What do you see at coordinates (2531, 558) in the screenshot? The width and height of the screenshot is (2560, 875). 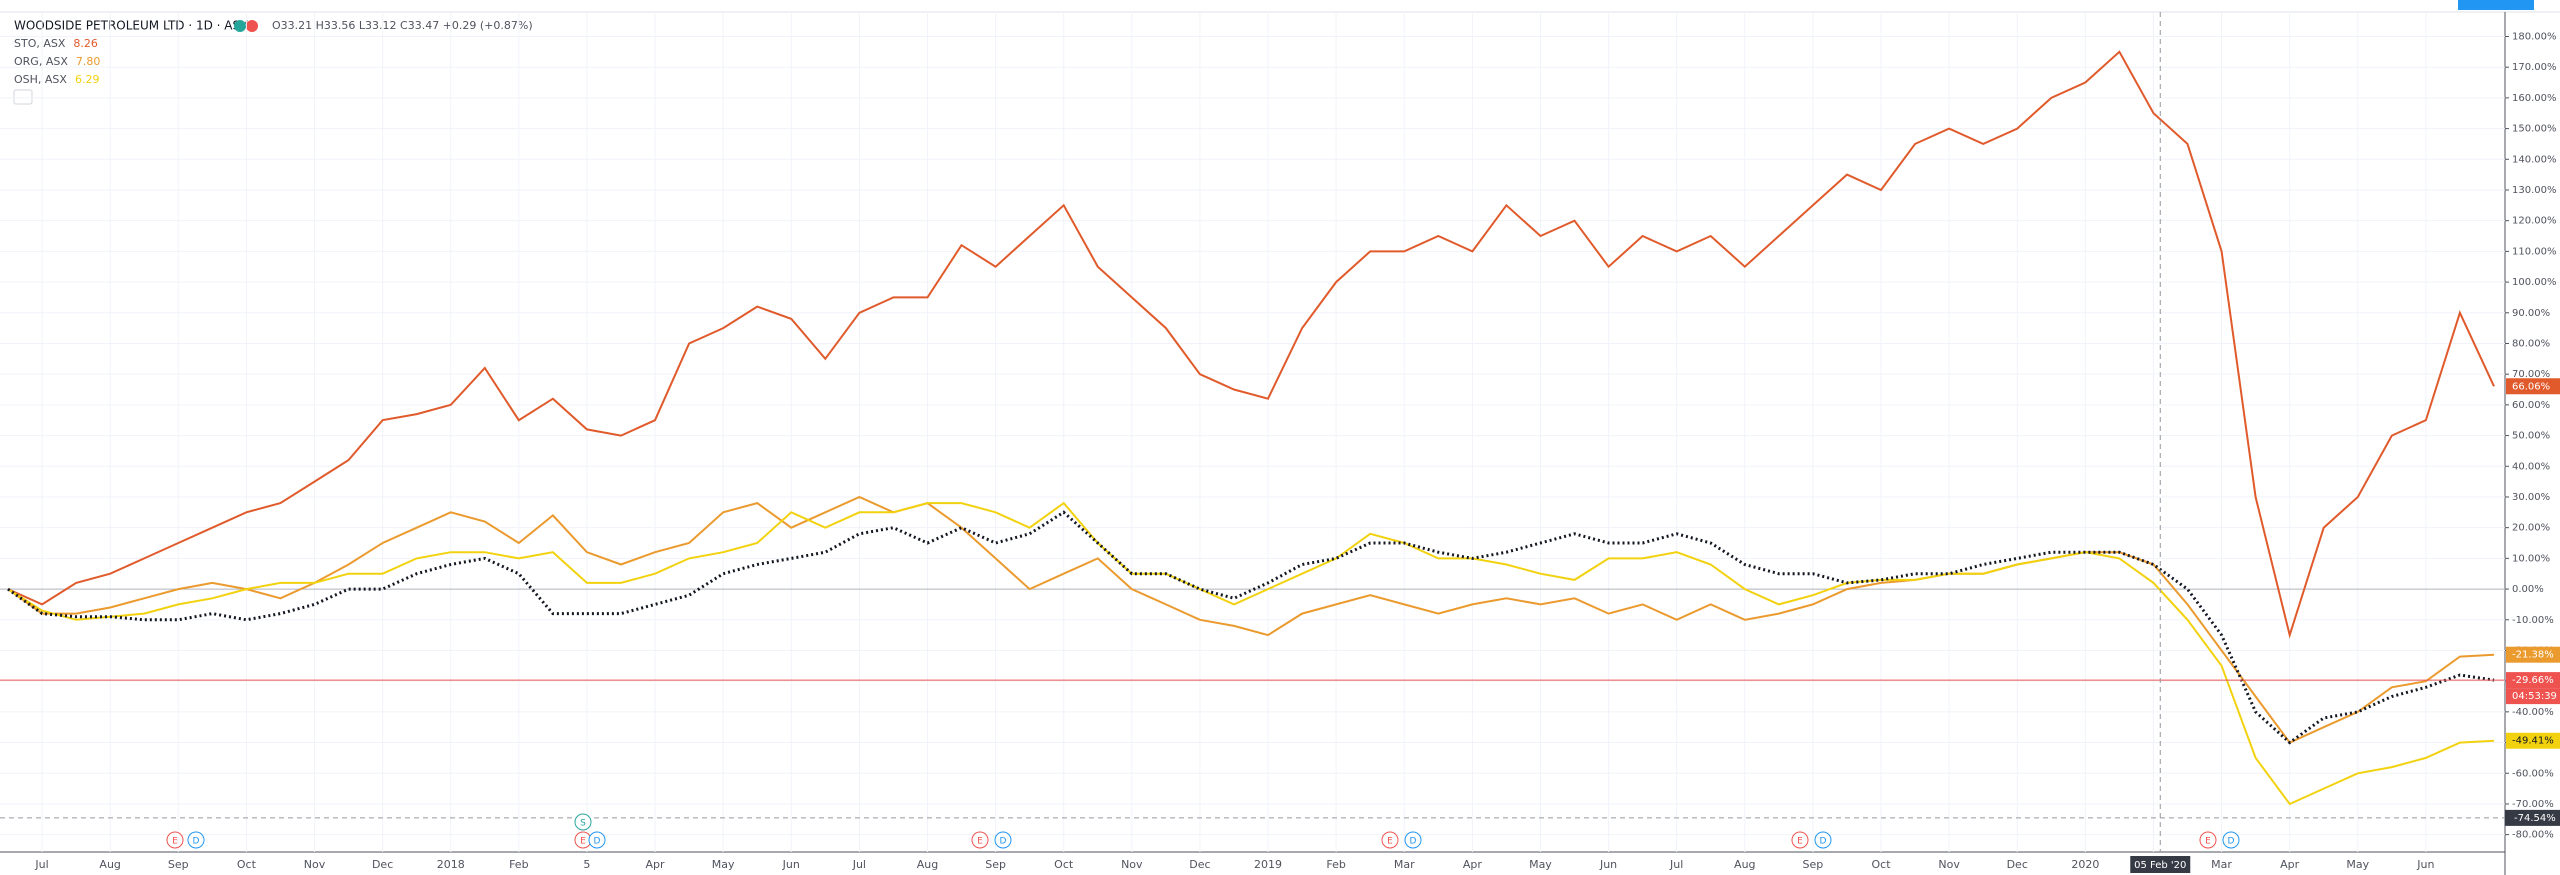 I see `y-tick-label: 10.00%` at bounding box center [2531, 558].